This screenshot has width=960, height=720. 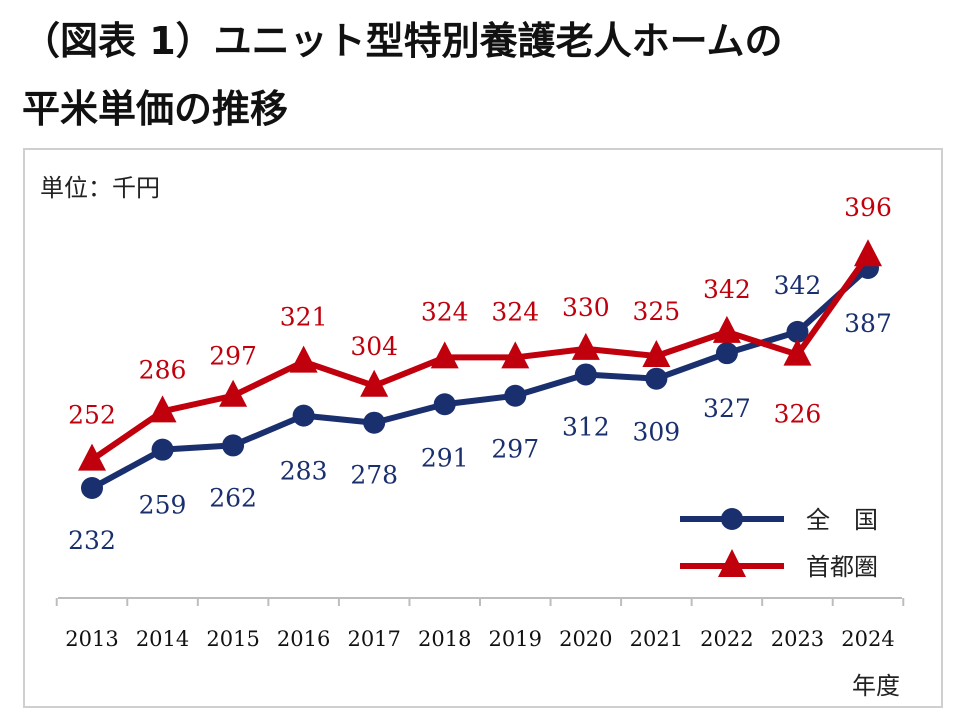 I want to click on x-axis-title: 年度, so click(x=876, y=686).